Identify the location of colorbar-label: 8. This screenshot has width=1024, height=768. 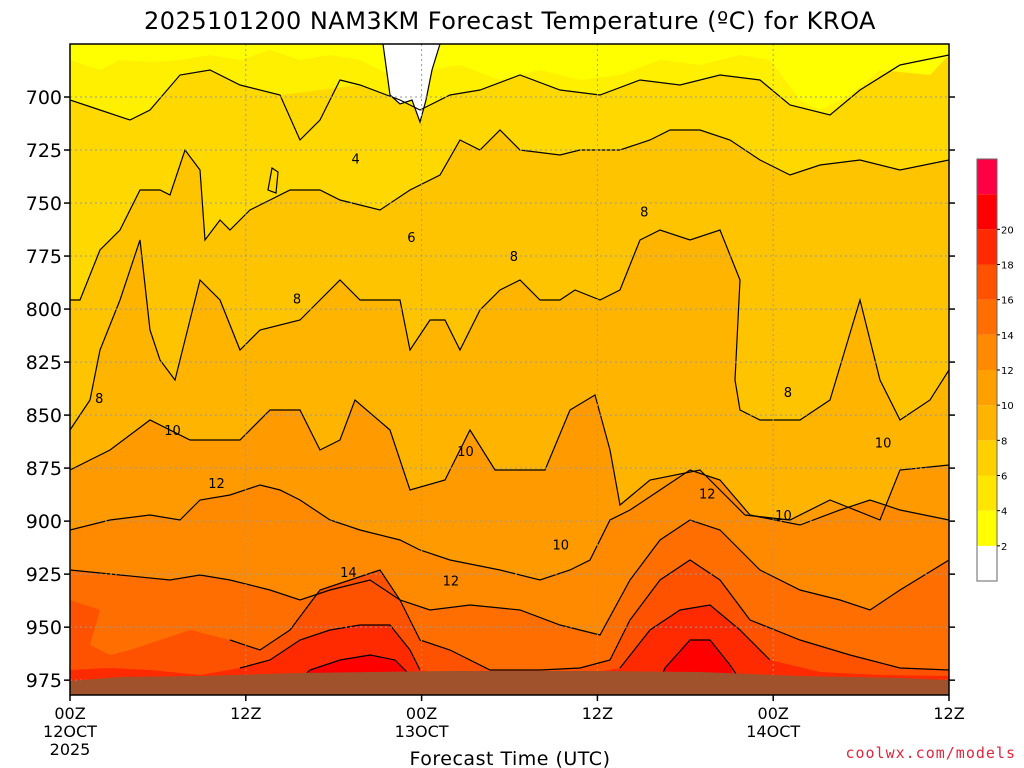
(1004, 441).